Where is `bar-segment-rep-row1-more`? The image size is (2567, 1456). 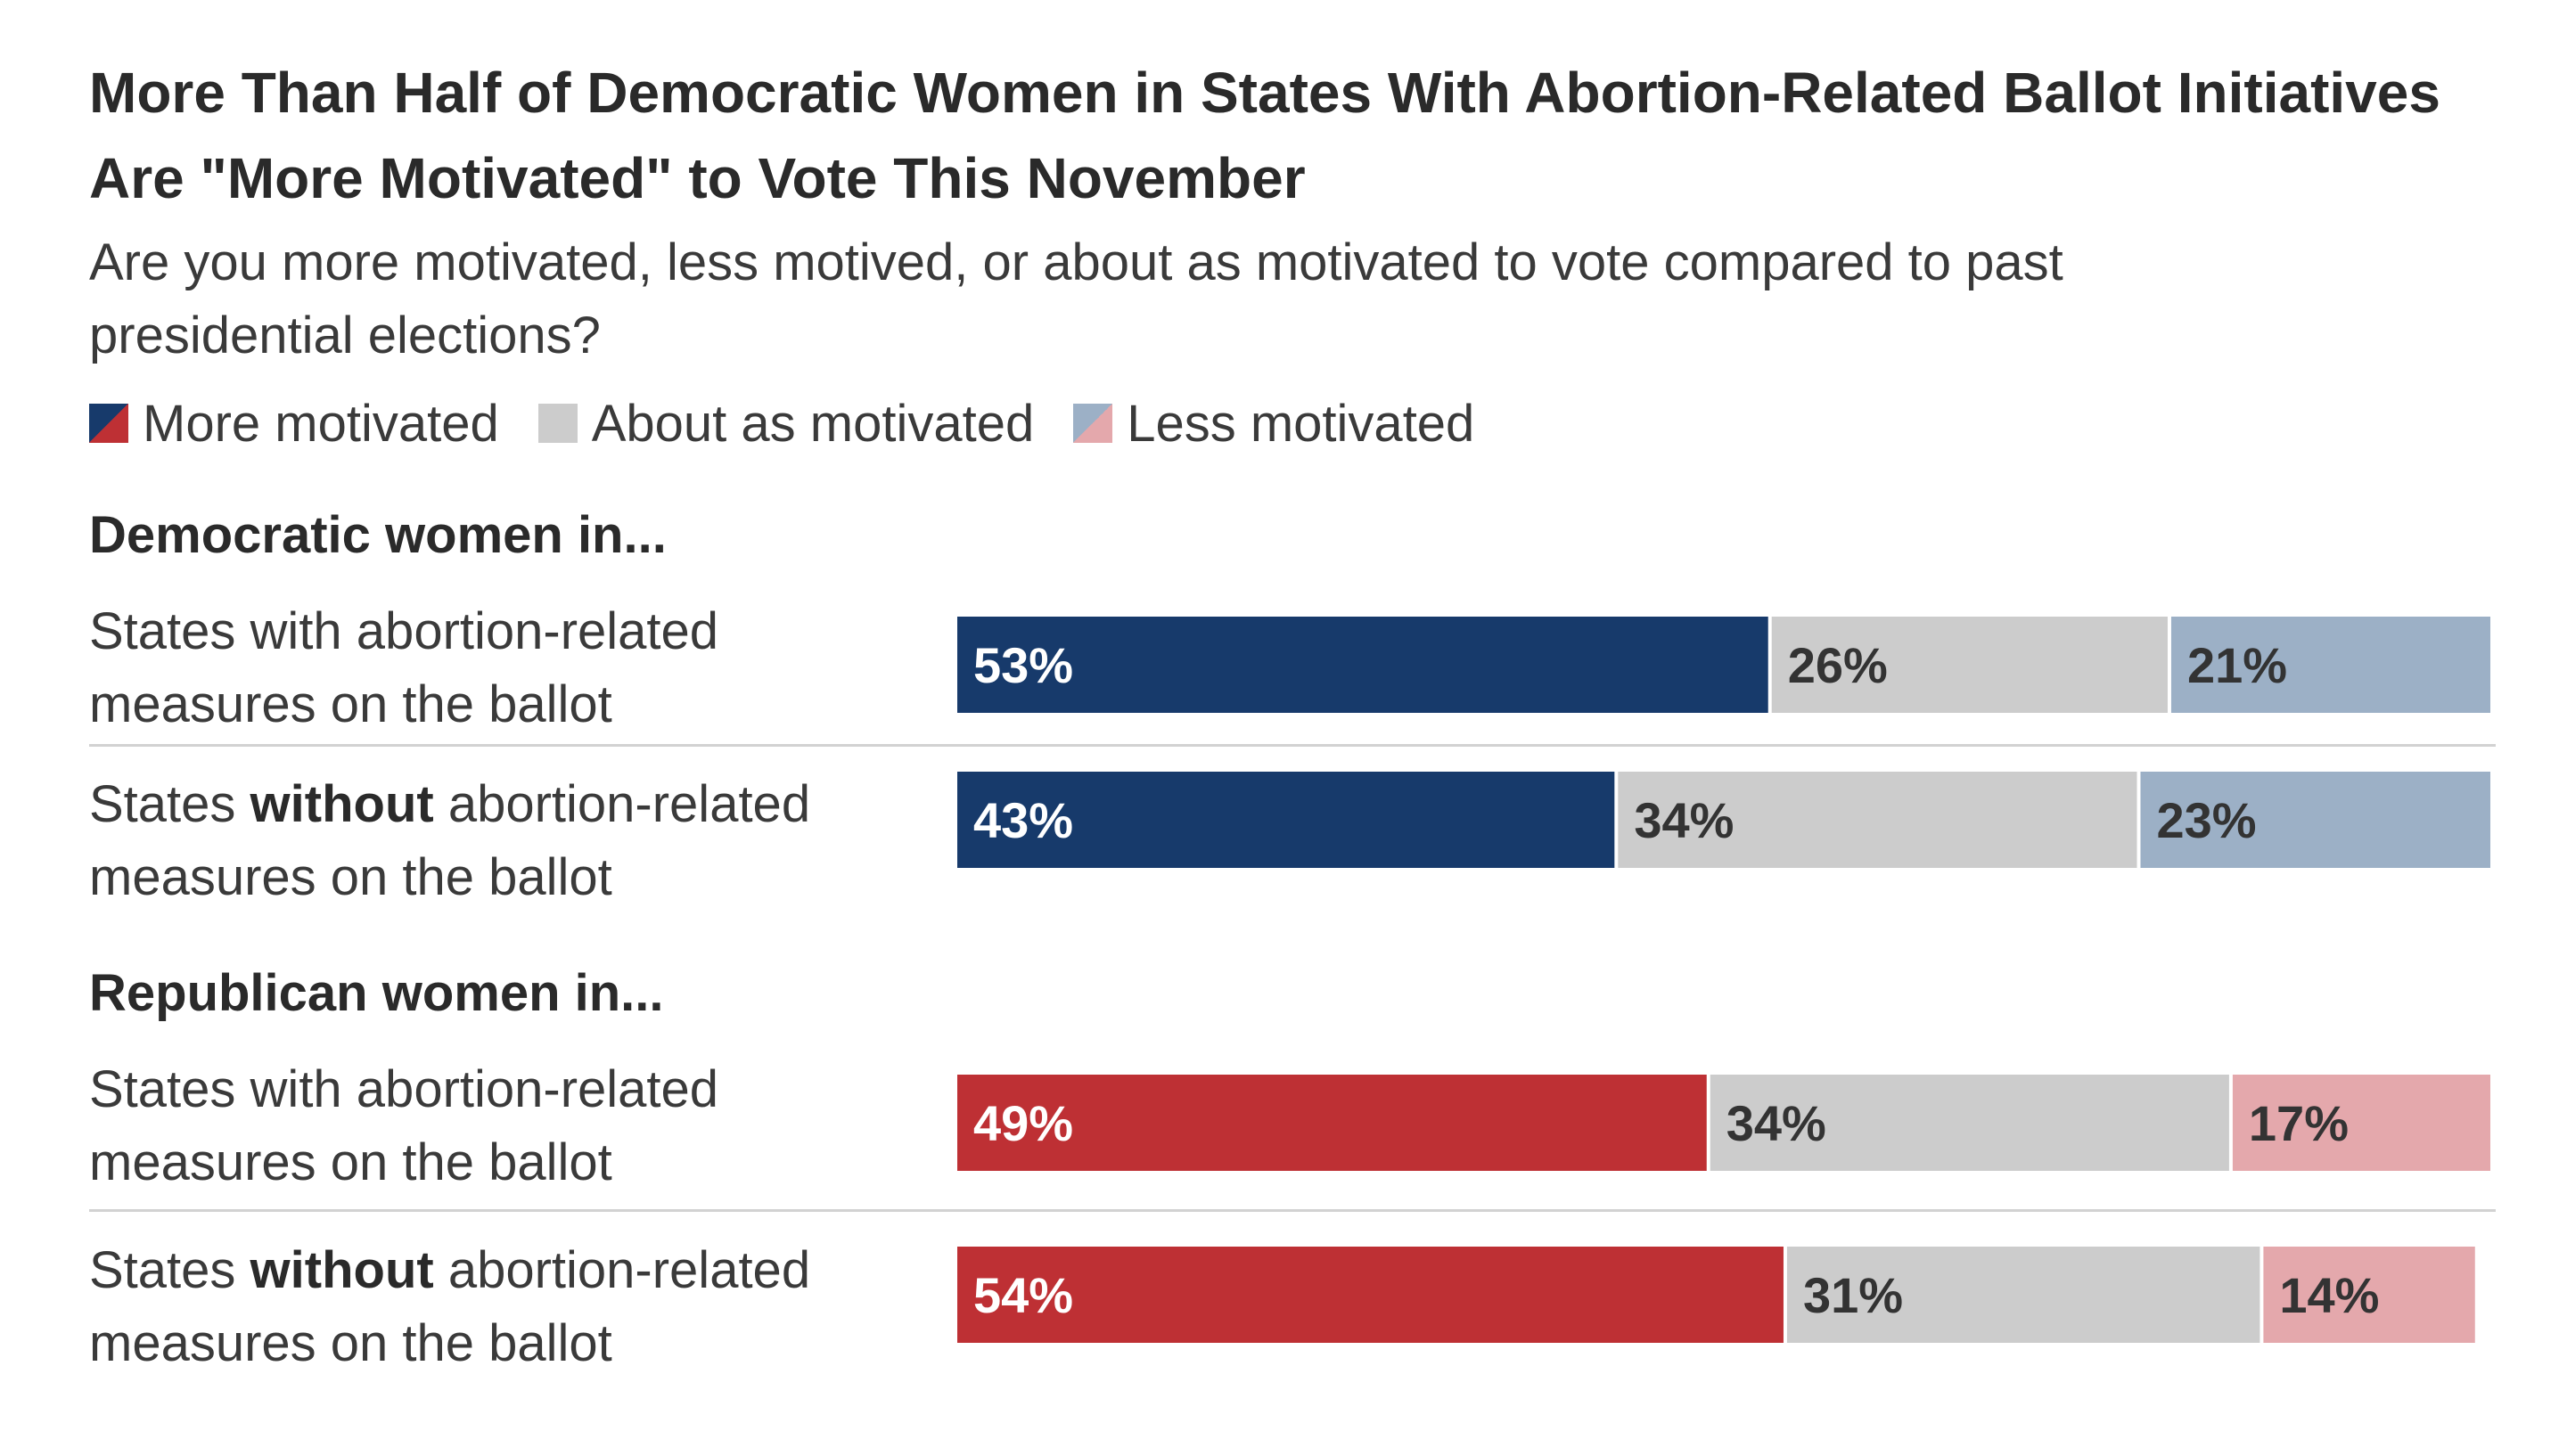
bar-segment-rep-row1-more is located at coordinates (1332, 1123).